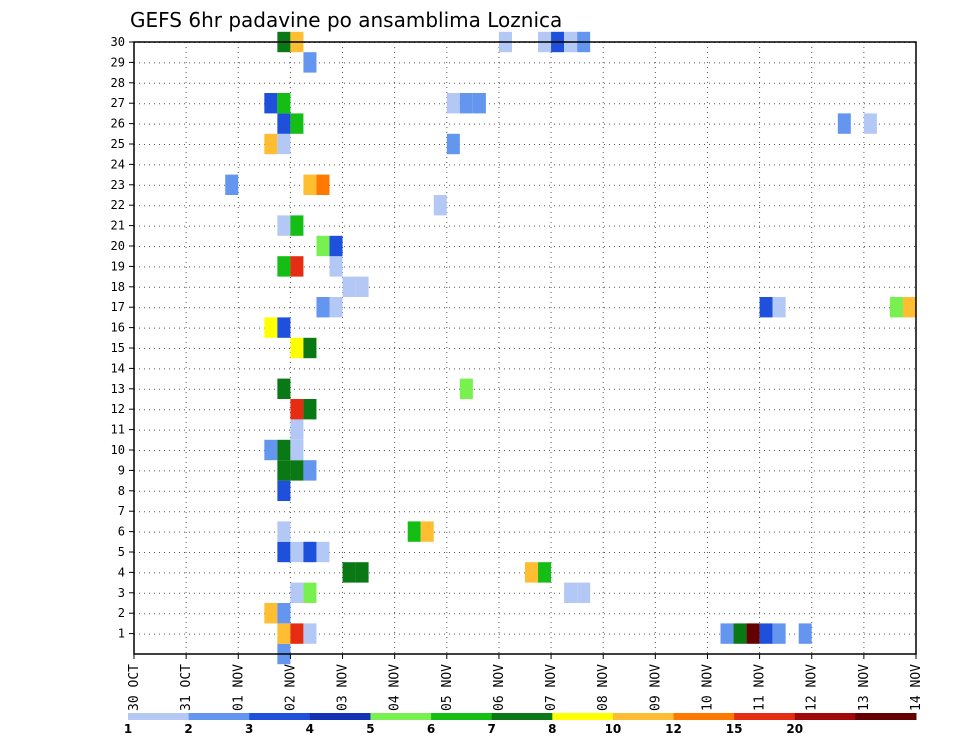 This screenshot has width=960, height=742. I want to click on colorbar-label: 12, so click(673, 729).